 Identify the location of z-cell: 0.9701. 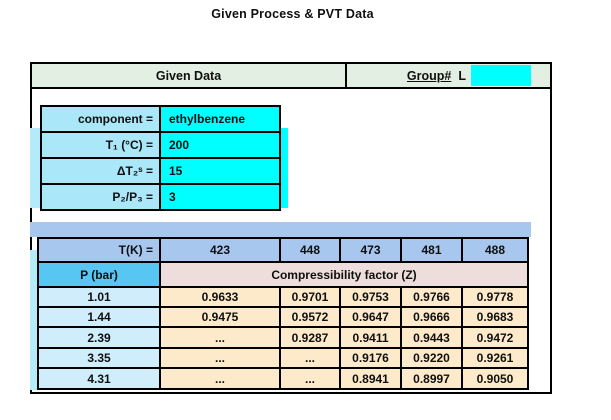
(310, 297).